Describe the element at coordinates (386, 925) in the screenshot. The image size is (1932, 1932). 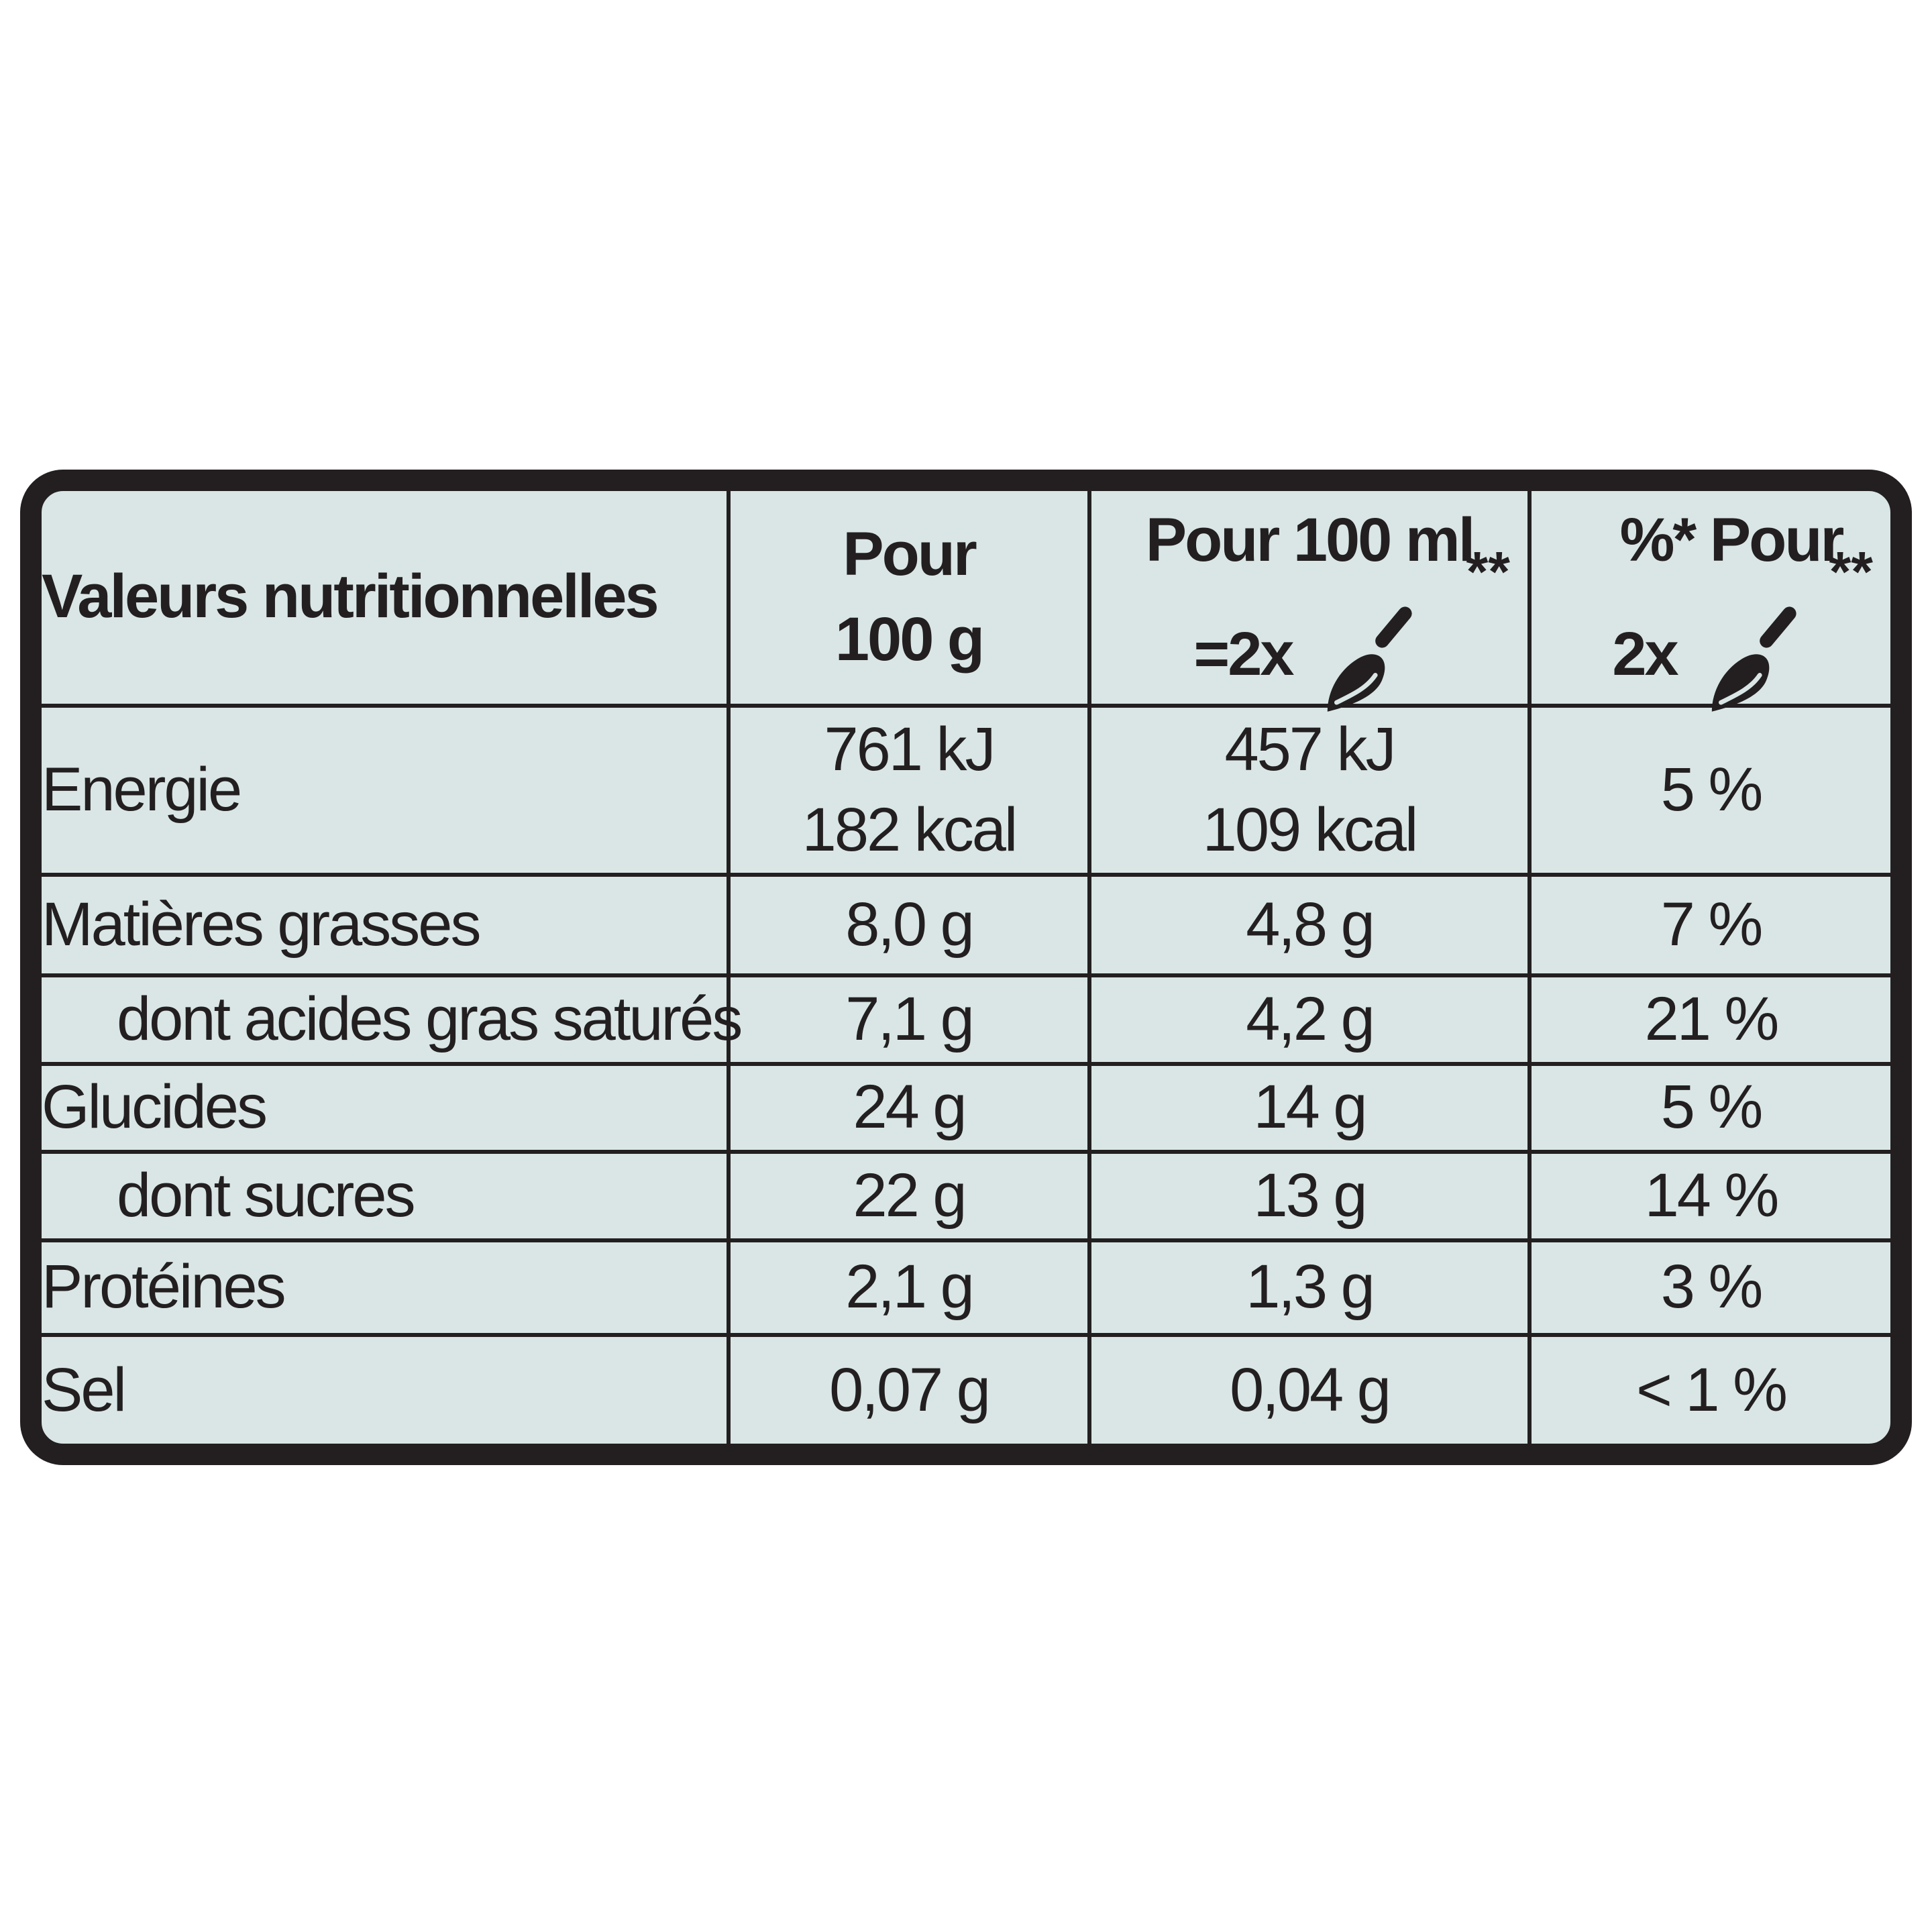
I see `row-name: Matières grasses` at that location.